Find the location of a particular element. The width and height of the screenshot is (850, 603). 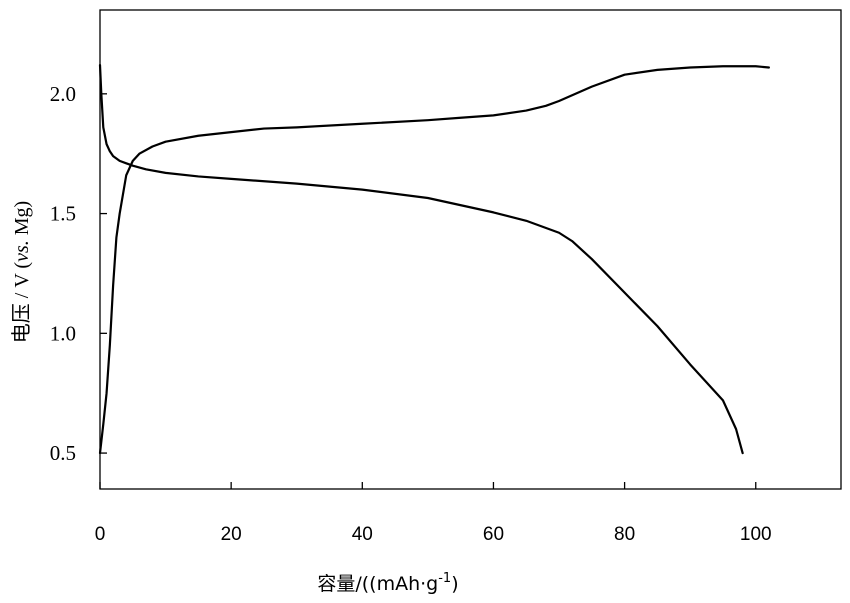

x-tick-label: 100 is located at coordinates (756, 534).